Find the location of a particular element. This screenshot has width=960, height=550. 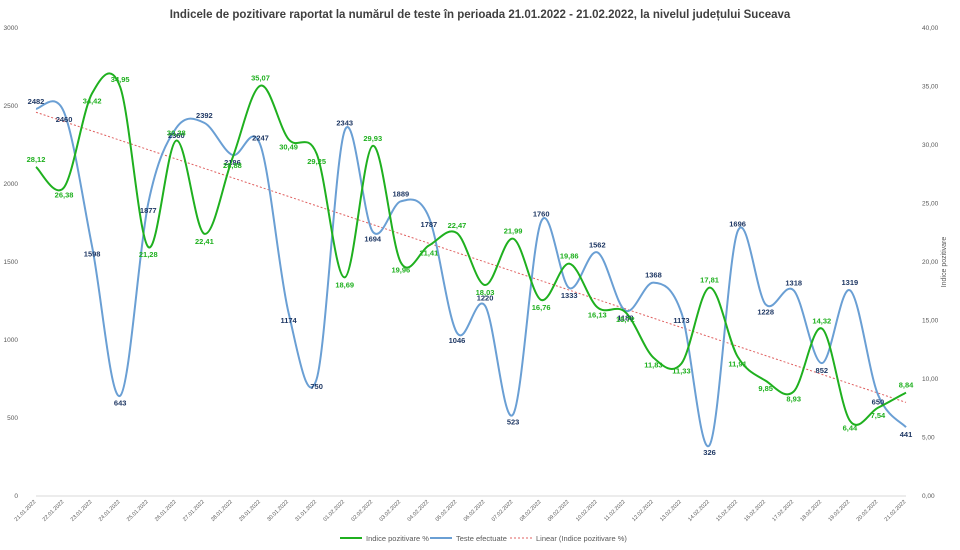

data-label: 1220 is located at coordinates (485, 298).